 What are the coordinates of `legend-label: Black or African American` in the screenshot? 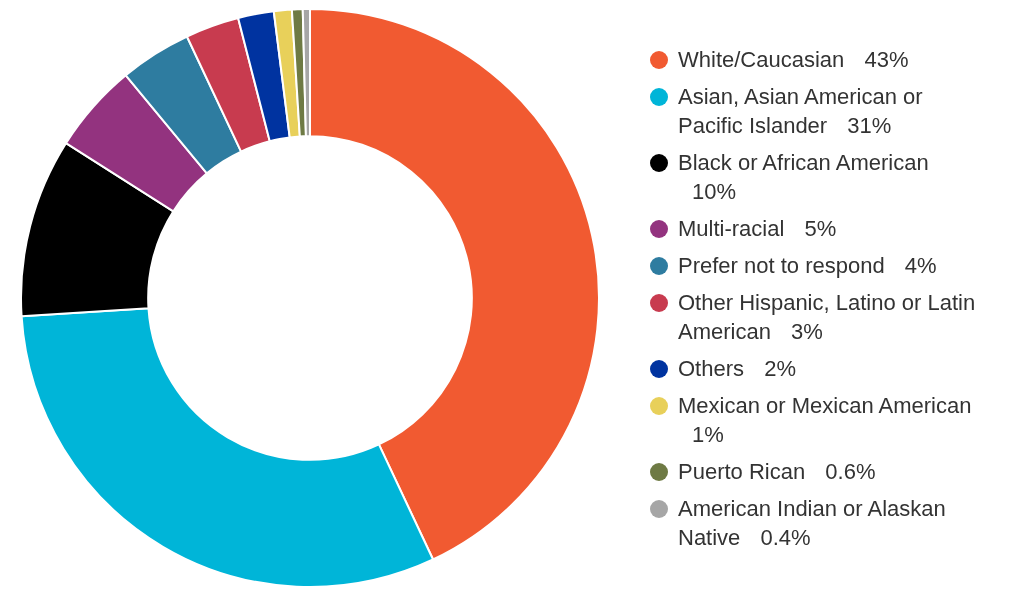 It's located at (803, 162).